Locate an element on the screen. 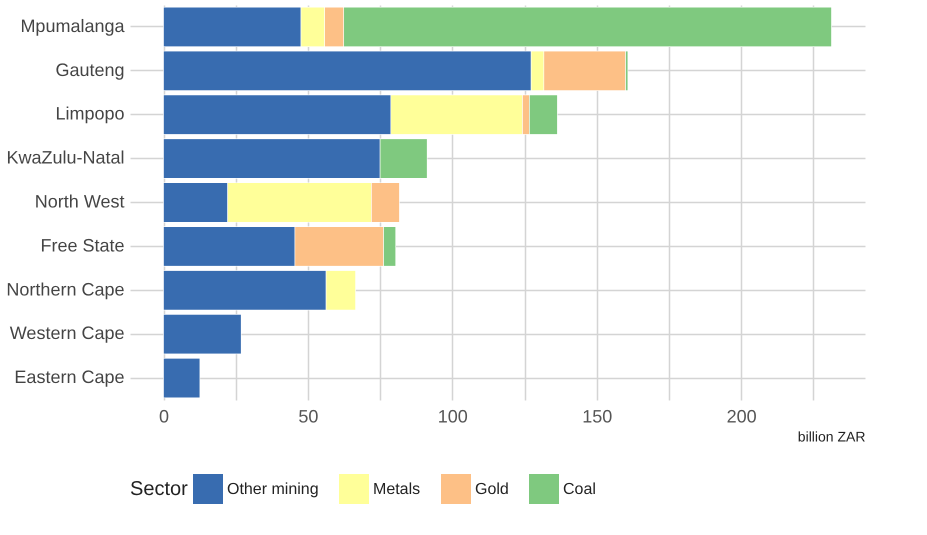 This screenshot has width=927, height=535. y-tick-label: Limpopo is located at coordinates (89, 114).